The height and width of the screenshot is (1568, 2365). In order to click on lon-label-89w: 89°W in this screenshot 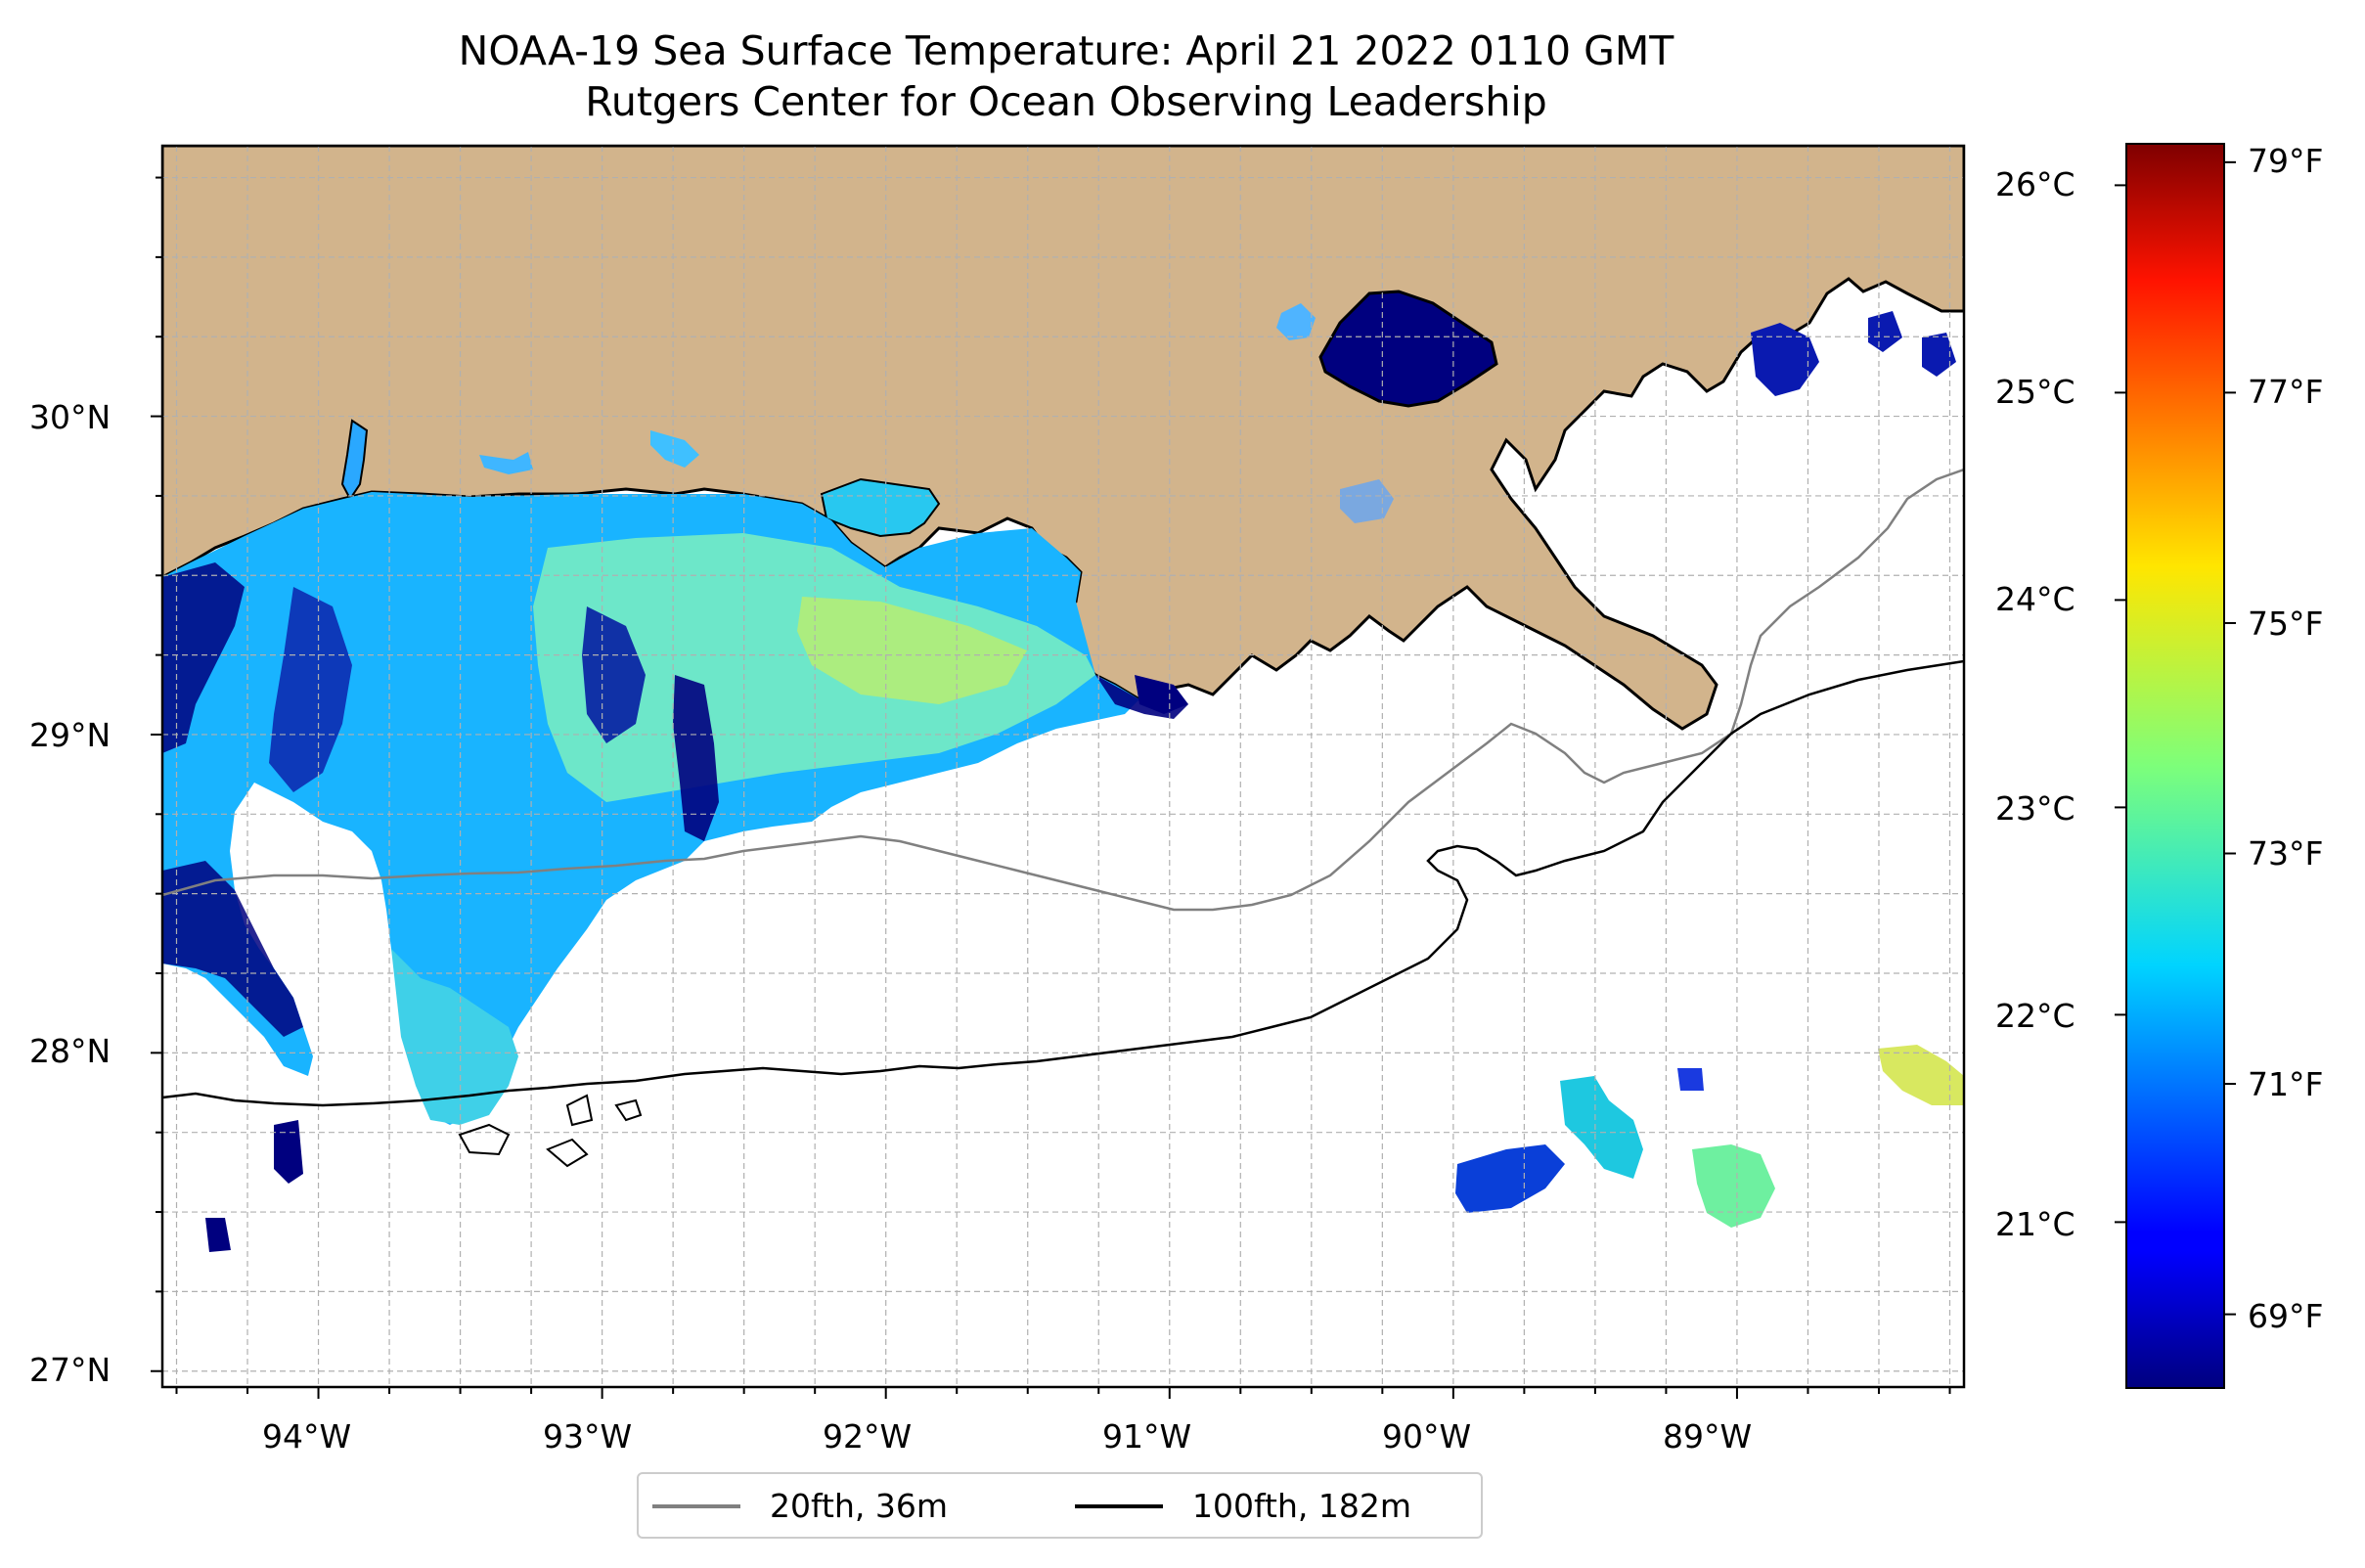, I will do `click(1708, 1436)`.